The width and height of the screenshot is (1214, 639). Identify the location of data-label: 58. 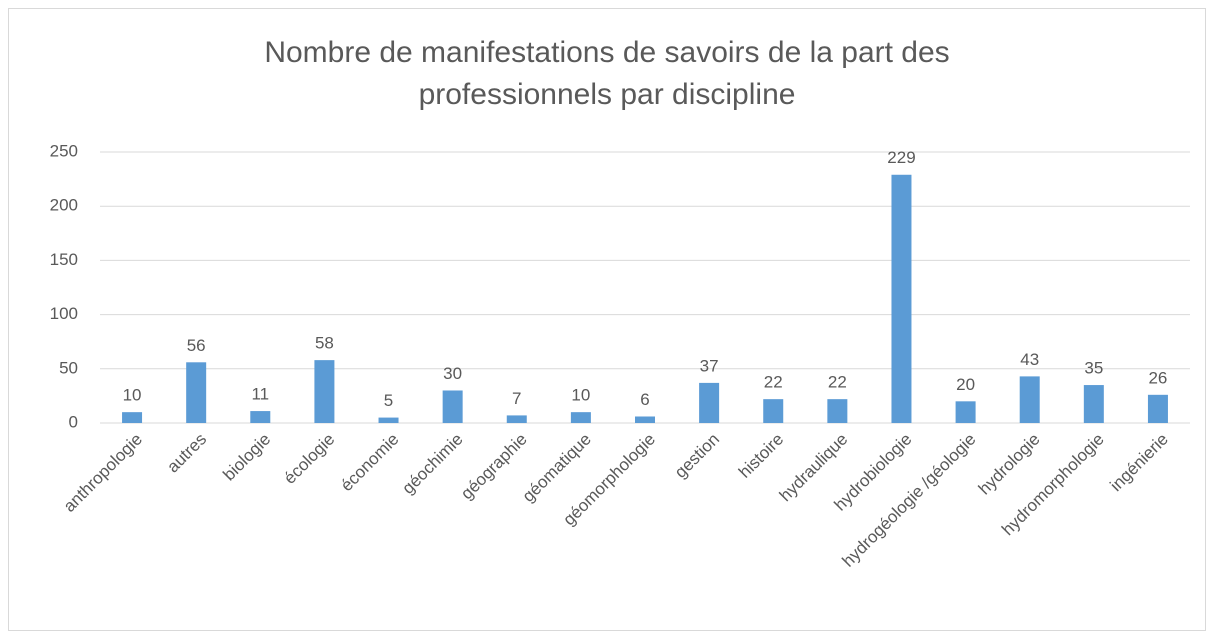
(324, 343).